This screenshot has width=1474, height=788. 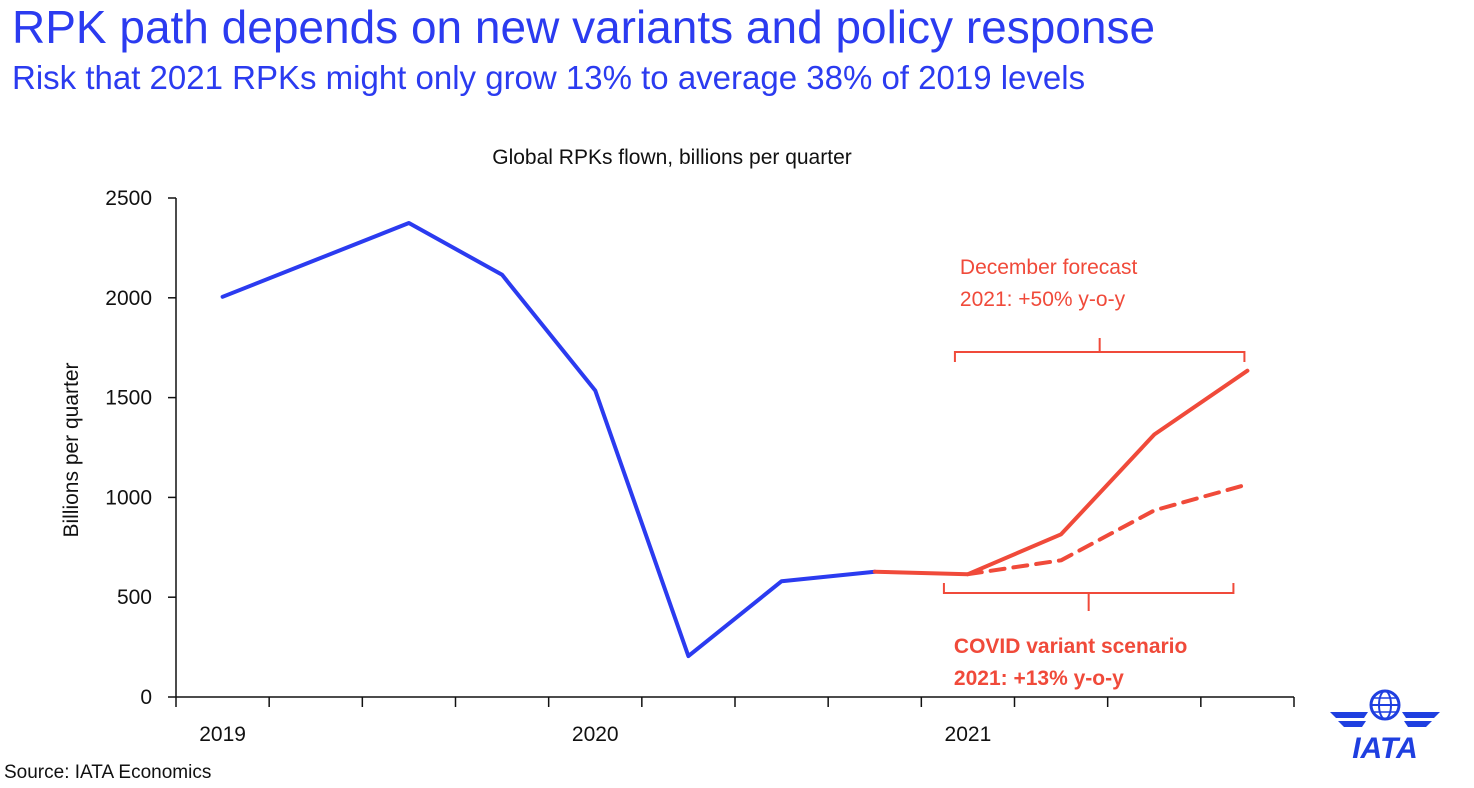 What do you see at coordinates (1049, 267) in the screenshot?
I see `forecast-annotation-line: December forecast` at bounding box center [1049, 267].